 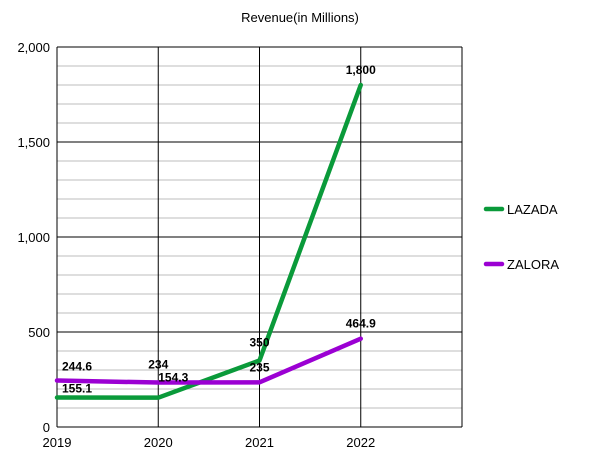 I want to click on chart-title: Revenue(in Millions), so click(x=300, y=17).